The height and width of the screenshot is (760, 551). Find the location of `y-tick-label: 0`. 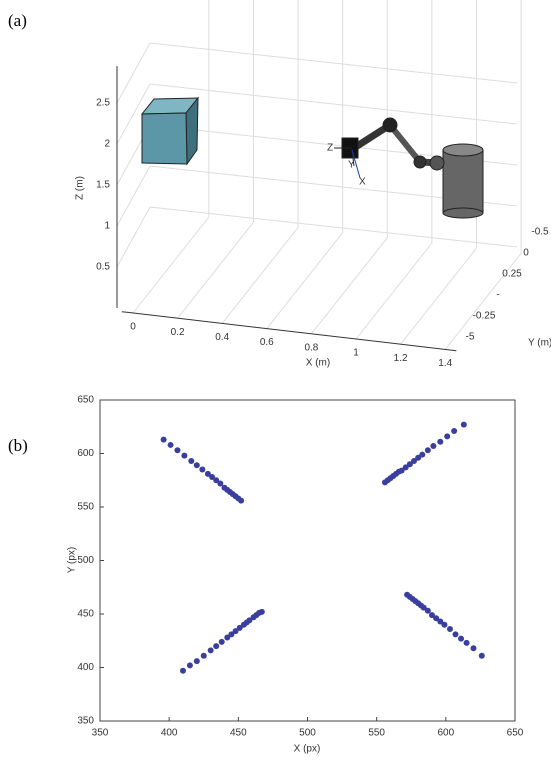

y-tick-label: 0 is located at coordinates (526, 253).